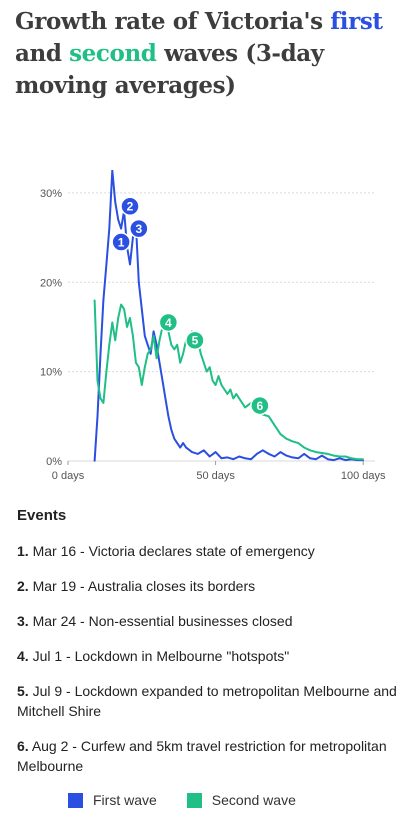 This screenshot has height=836, width=414. I want to click on event-number: 3., so click(23, 621).